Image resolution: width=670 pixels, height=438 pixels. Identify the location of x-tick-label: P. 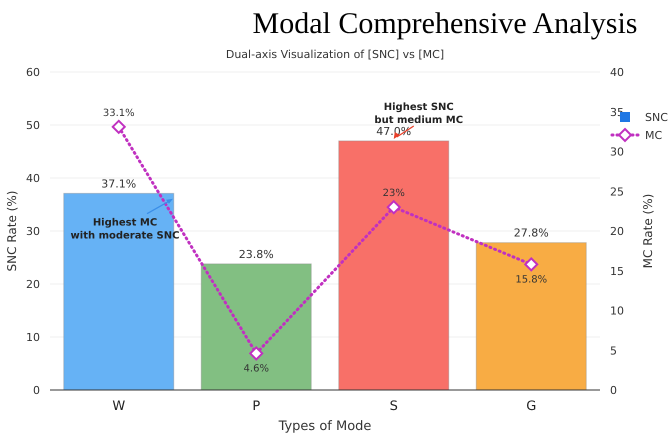
(256, 406).